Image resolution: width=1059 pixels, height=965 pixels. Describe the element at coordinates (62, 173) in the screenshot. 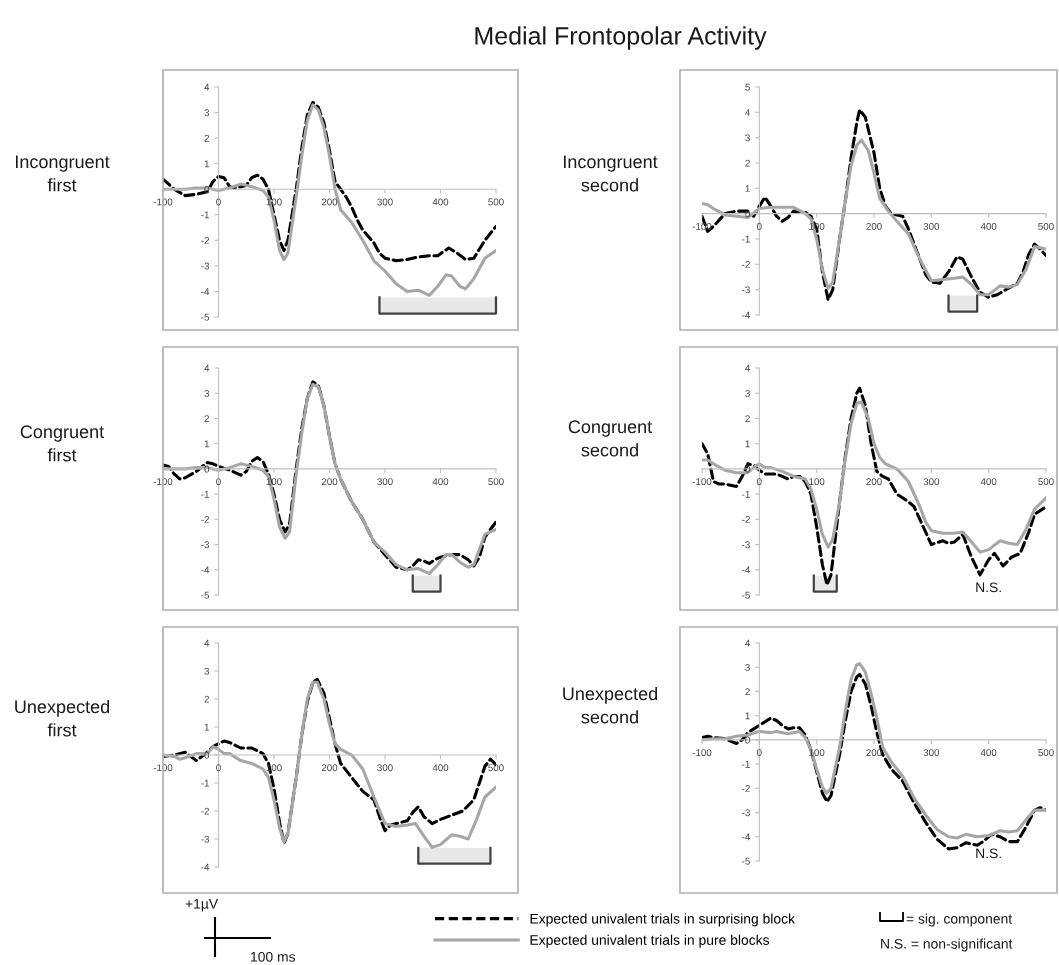

I see `text: Incongruent first` at that location.